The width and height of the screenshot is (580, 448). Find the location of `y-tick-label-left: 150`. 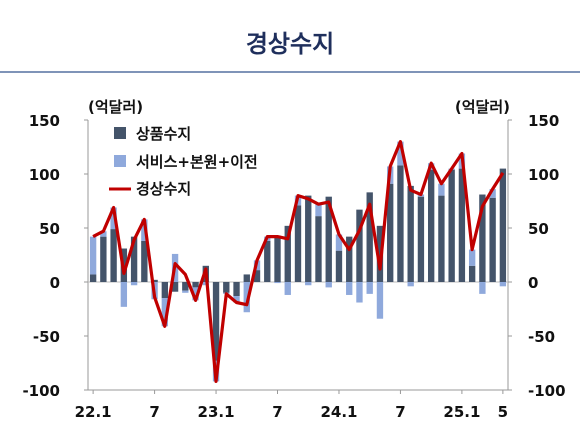

y-tick-label-left: 150 is located at coordinates (44, 121).